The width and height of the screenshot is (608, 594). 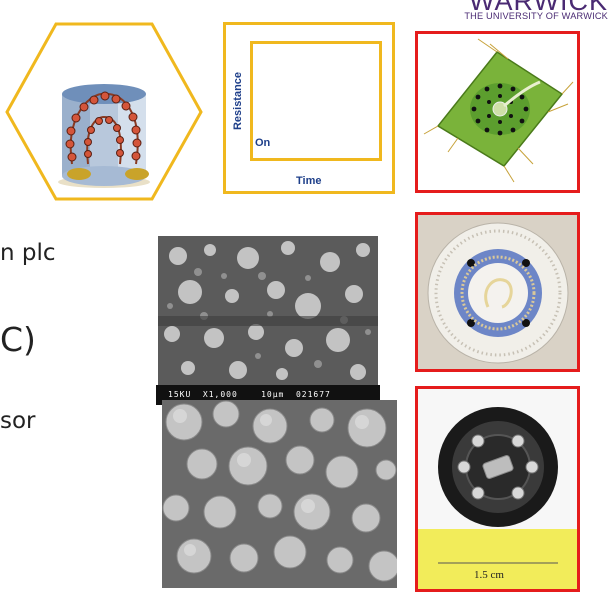 I want to click on plot-y-axis-label: Resistance, so click(x=238, y=101).